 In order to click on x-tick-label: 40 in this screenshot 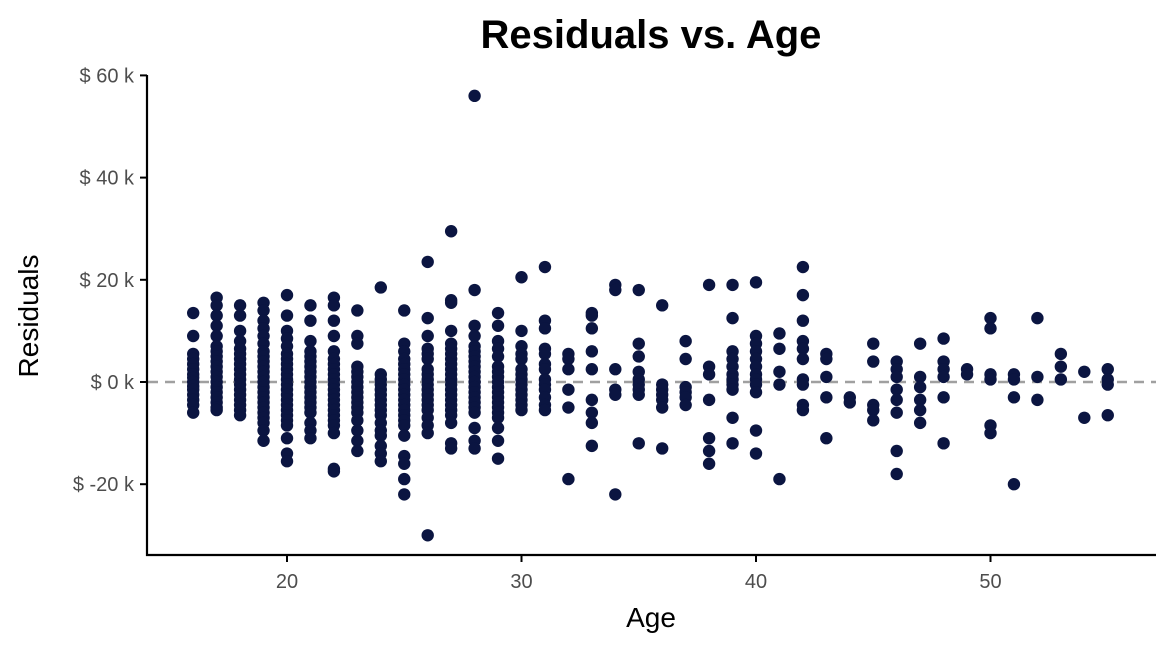, I will do `click(756, 582)`.